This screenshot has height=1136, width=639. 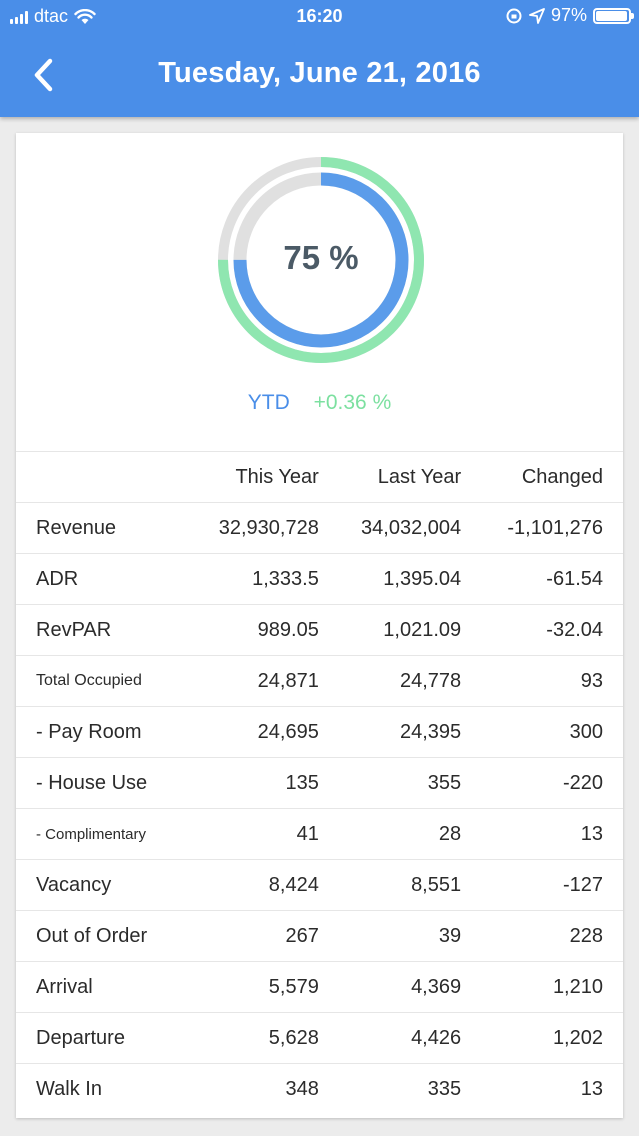 I want to click on column-header-this-year: This Year, so click(x=253, y=477).